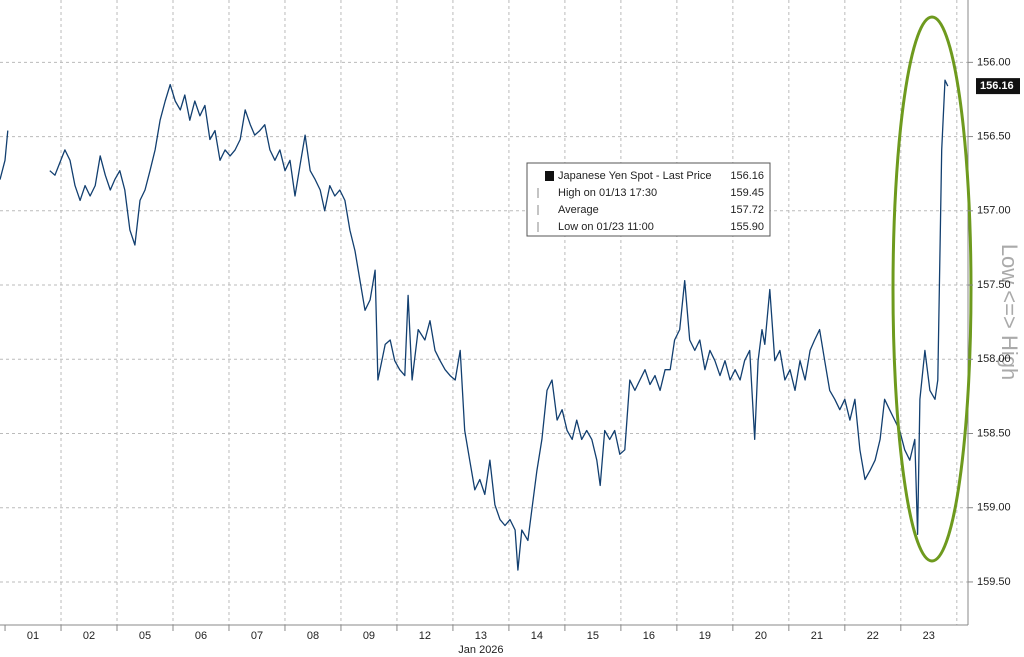  Describe the element at coordinates (747, 193) in the screenshot. I see `legend-value: 159.45` at that location.